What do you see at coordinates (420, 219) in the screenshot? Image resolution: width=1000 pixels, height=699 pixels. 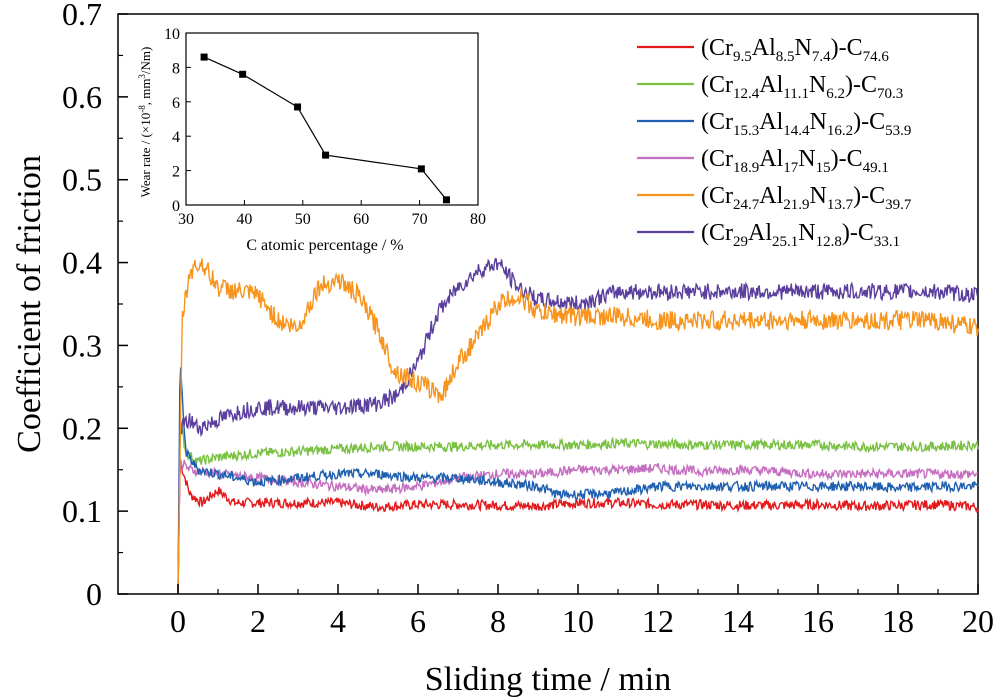 I see `inset-x-tick-label: 70` at bounding box center [420, 219].